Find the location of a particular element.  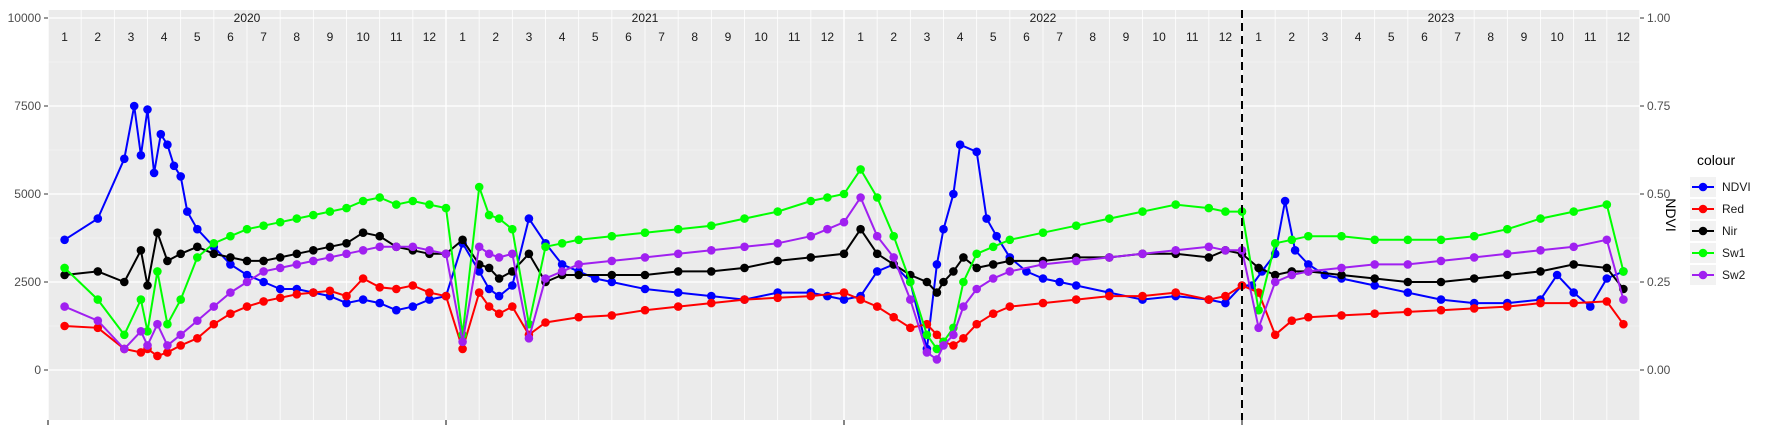

month-label: 9 is located at coordinates (728, 37).